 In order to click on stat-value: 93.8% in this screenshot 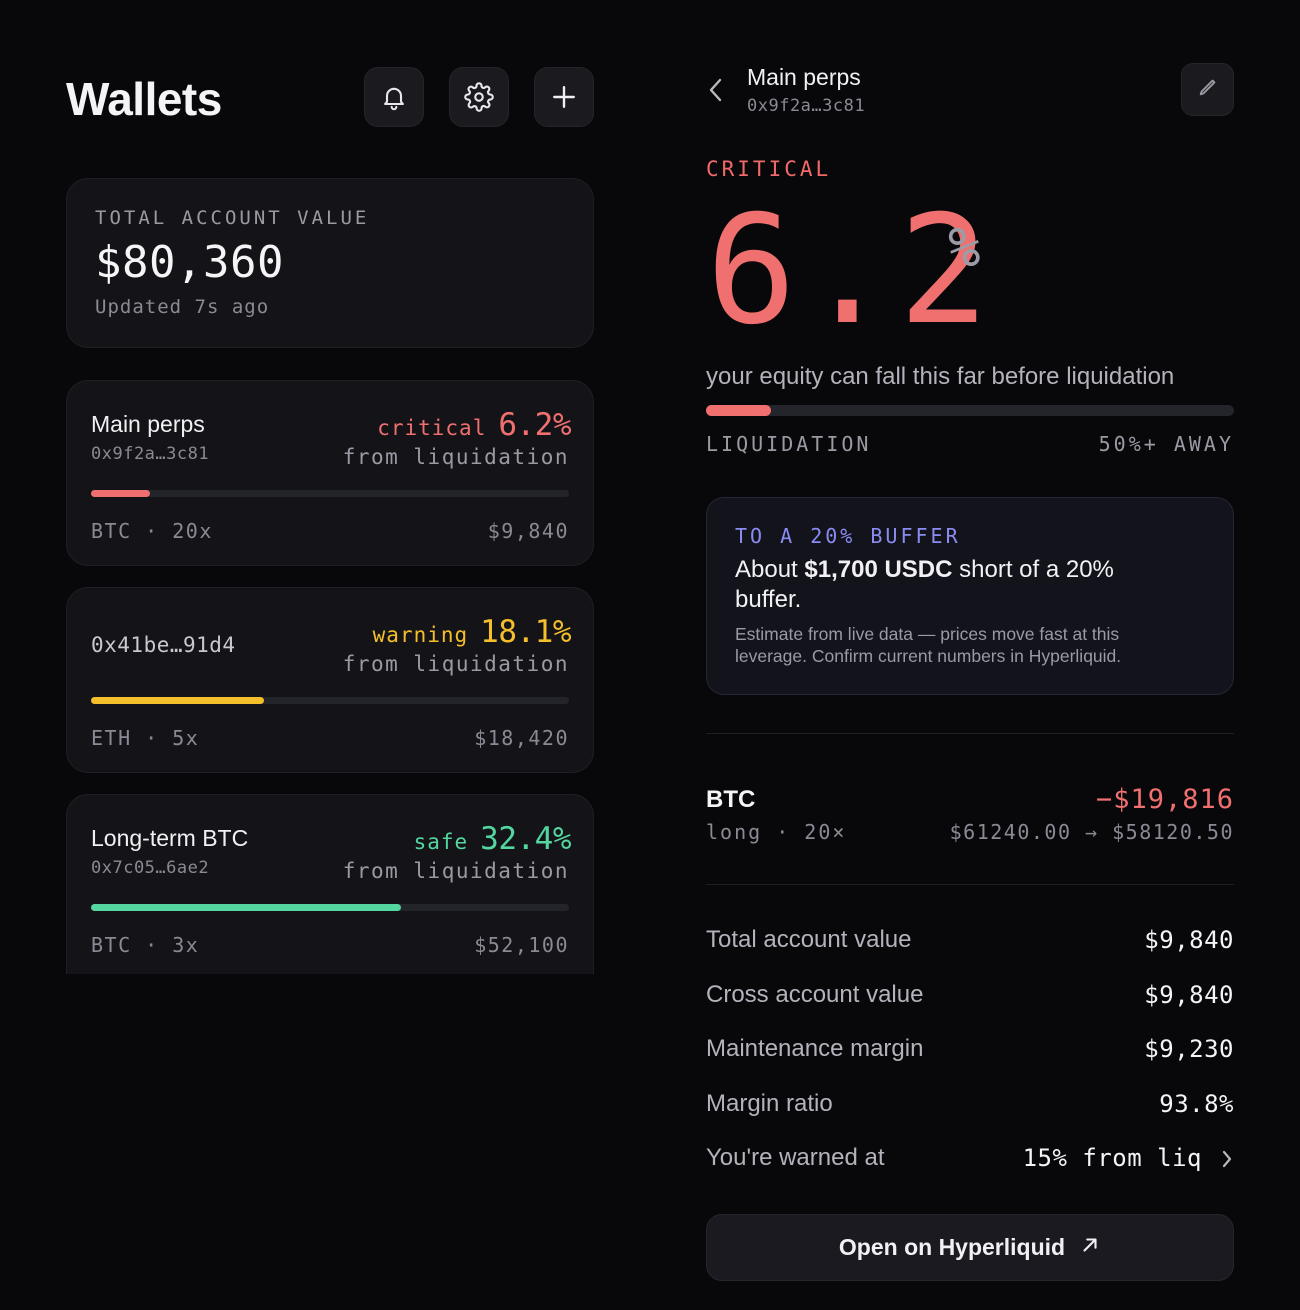, I will do `click(1196, 1104)`.